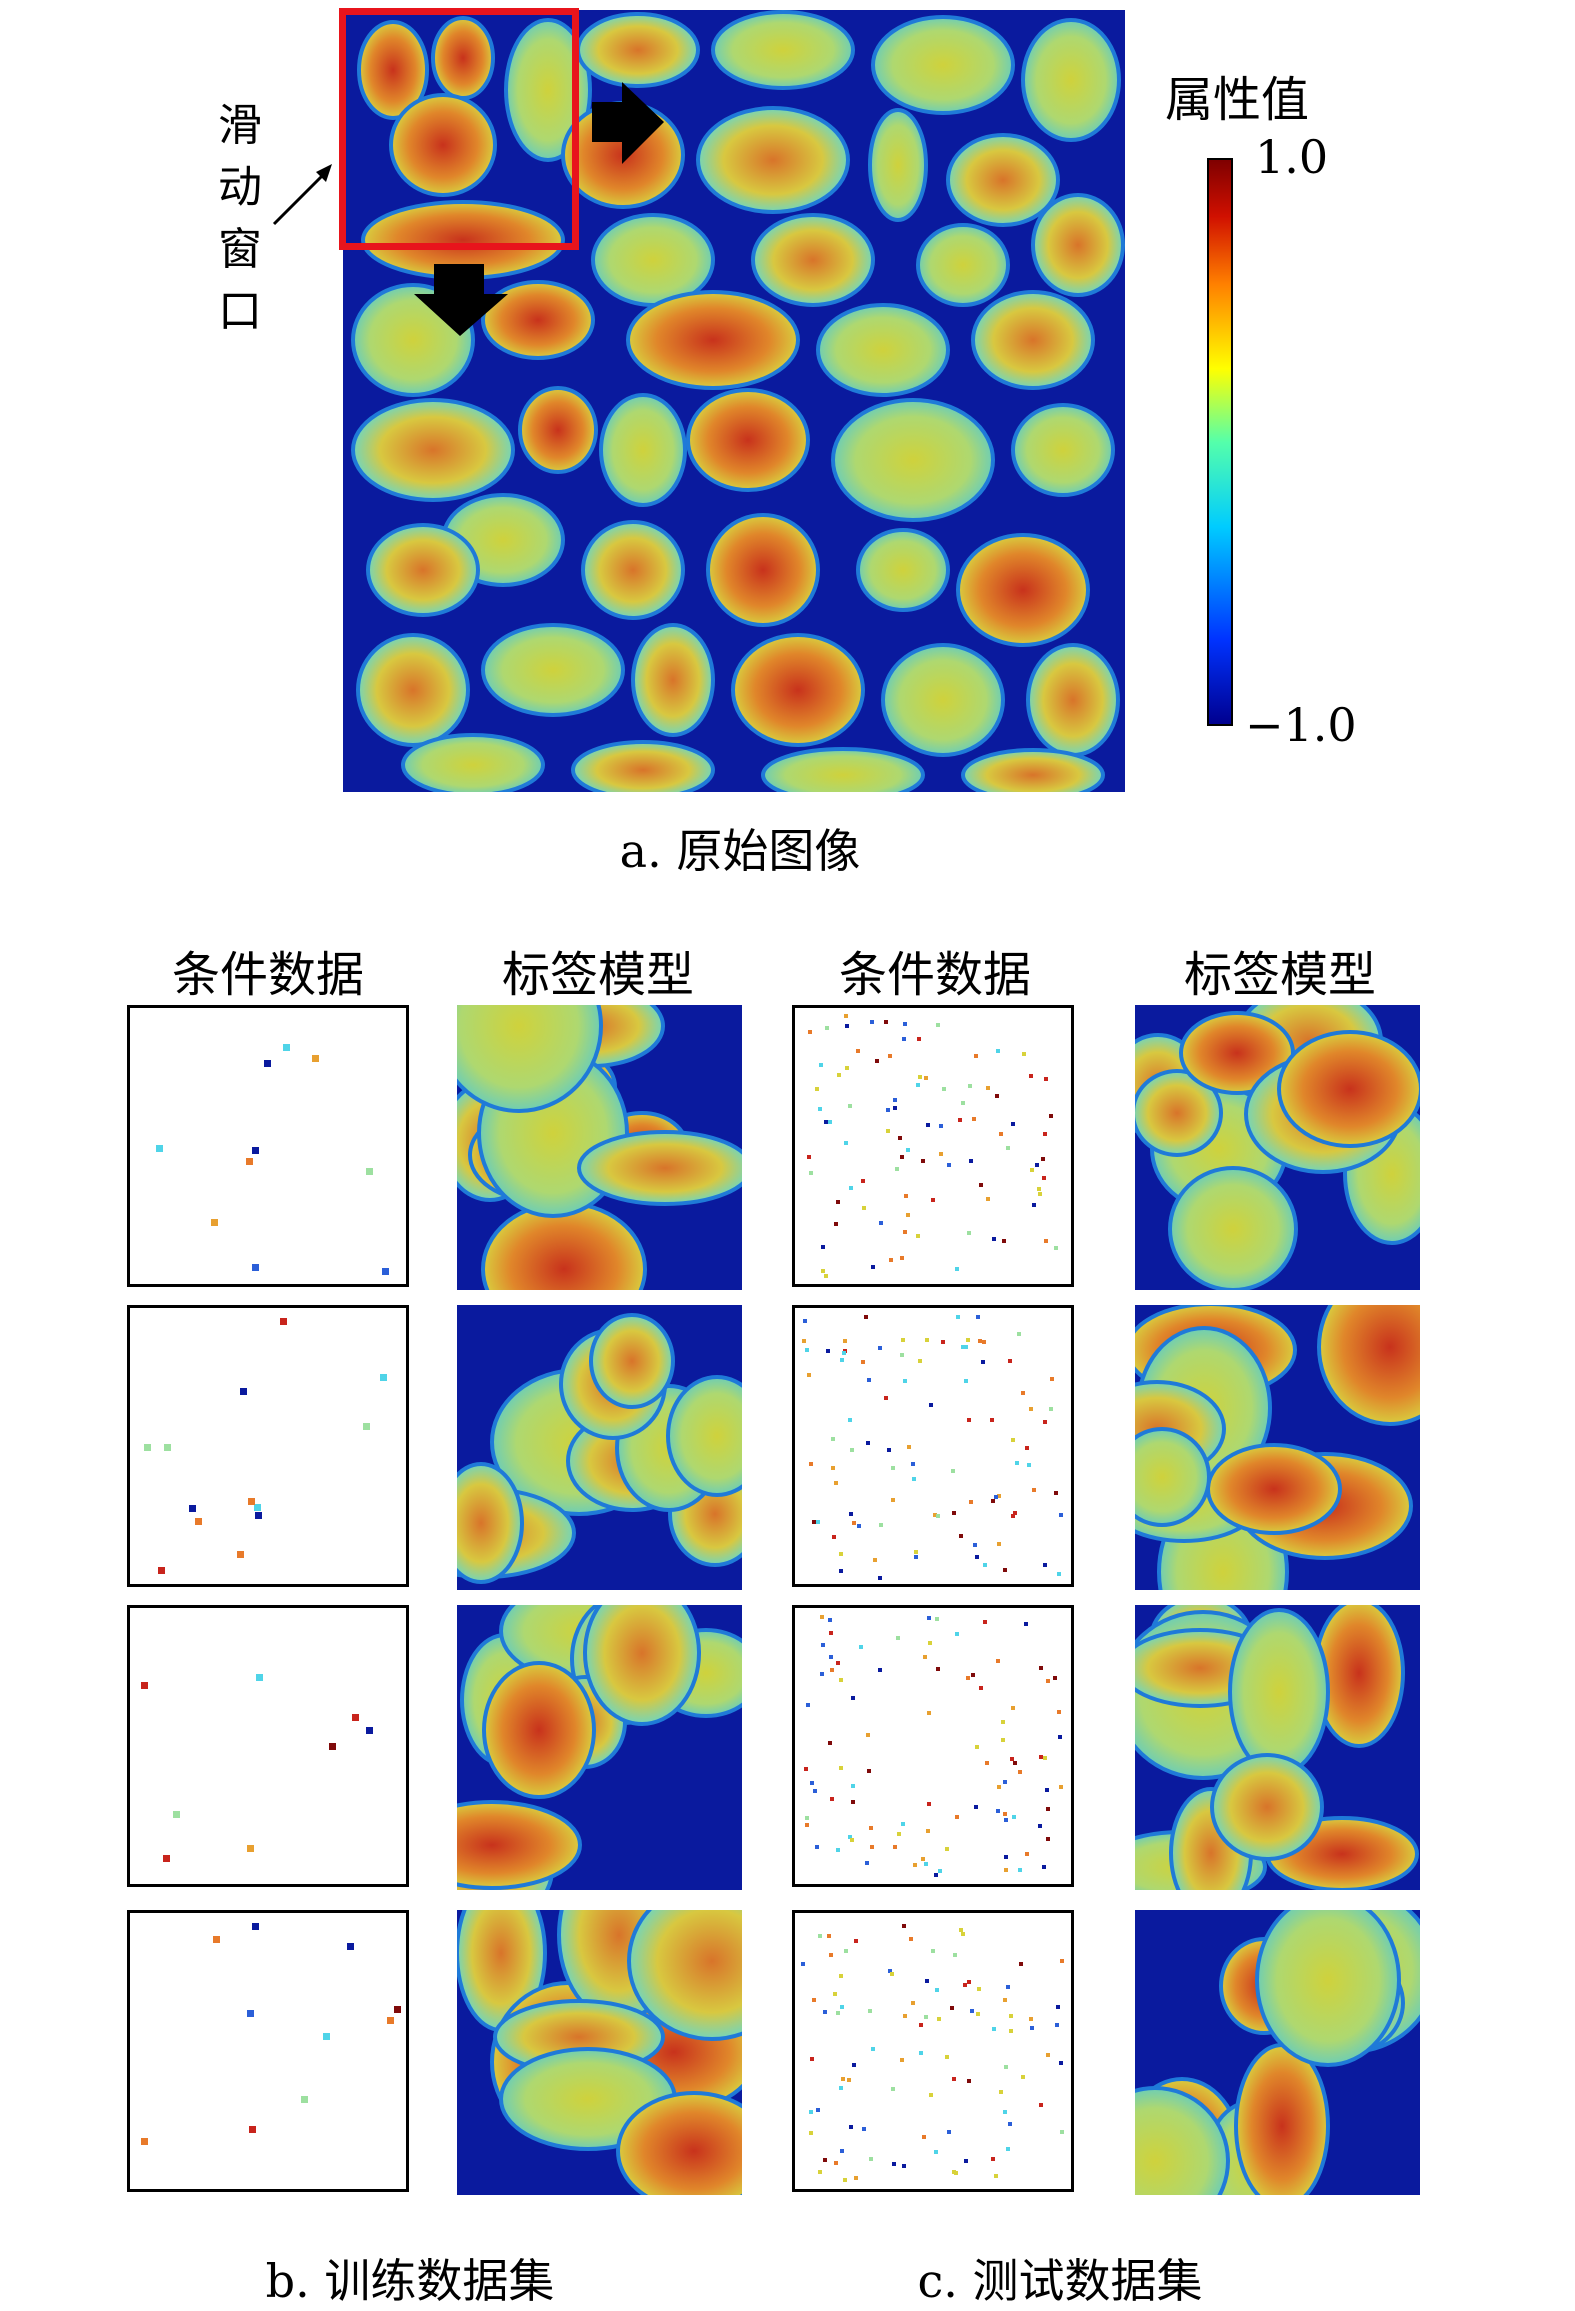 This screenshot has width=1575, height=2311. I want to click on col-header-c-condition: 条件数据, so click(934, 975).